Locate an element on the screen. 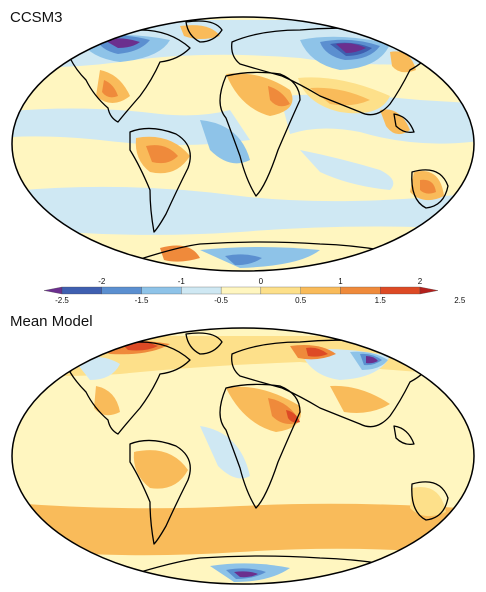 Image resolution: width=486 pixels, height=592 pixels. colorbar-tick-label: 2.5 is located at coordinates (460, 300).